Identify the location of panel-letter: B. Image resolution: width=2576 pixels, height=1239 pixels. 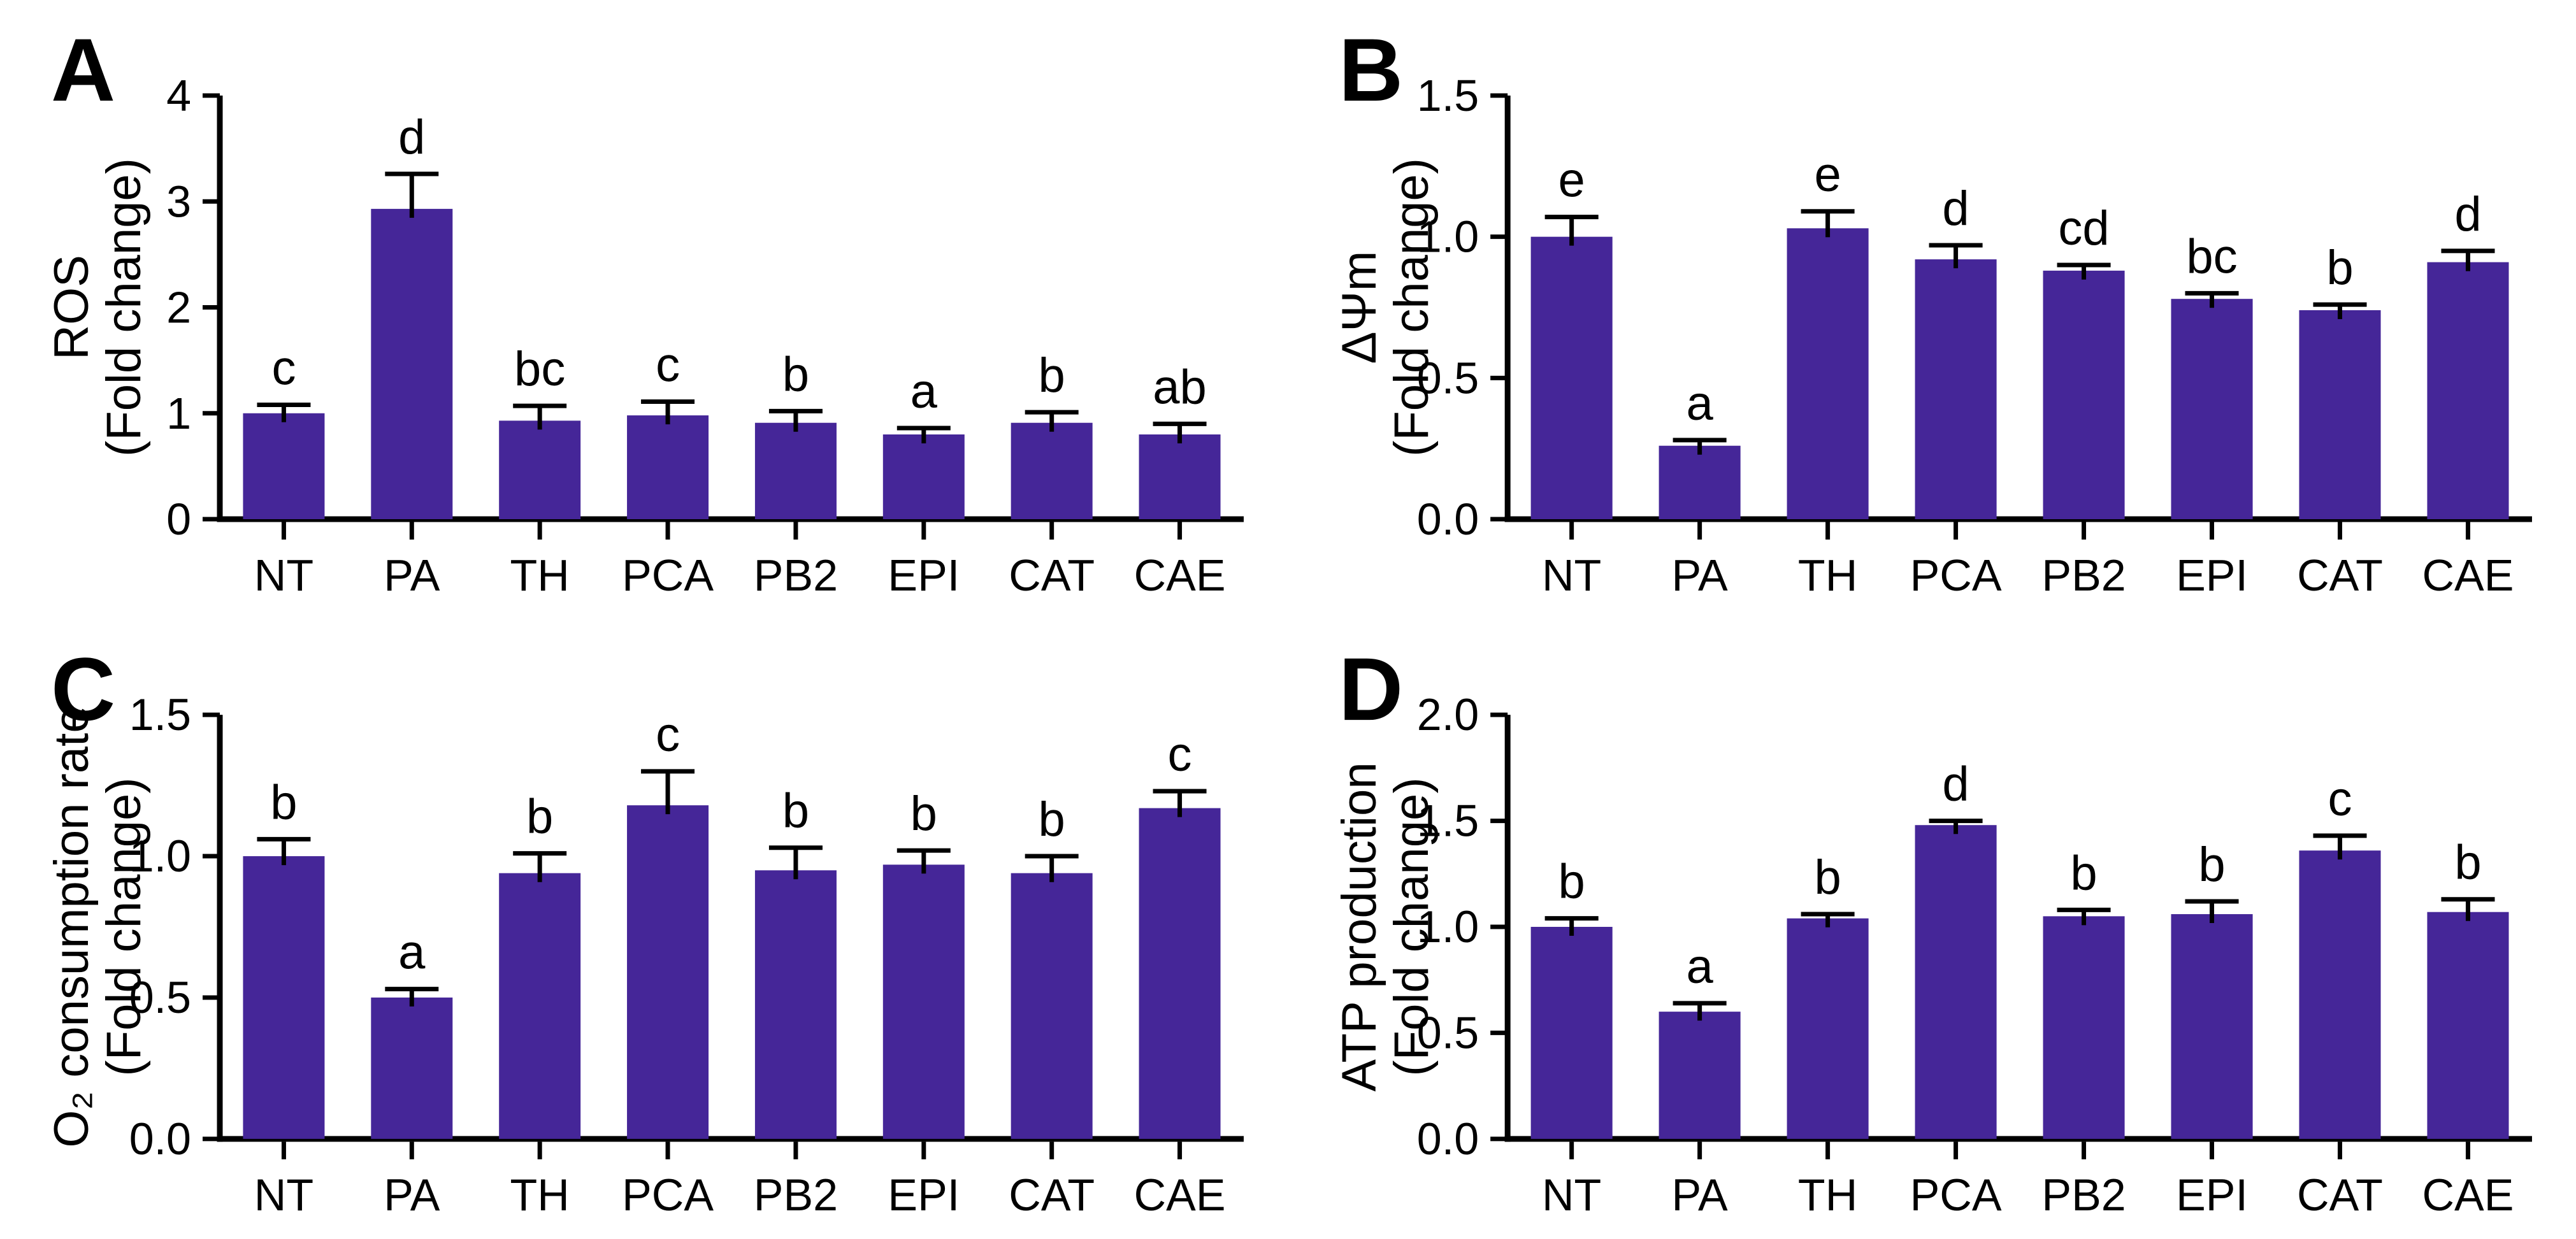
(1371, 70).